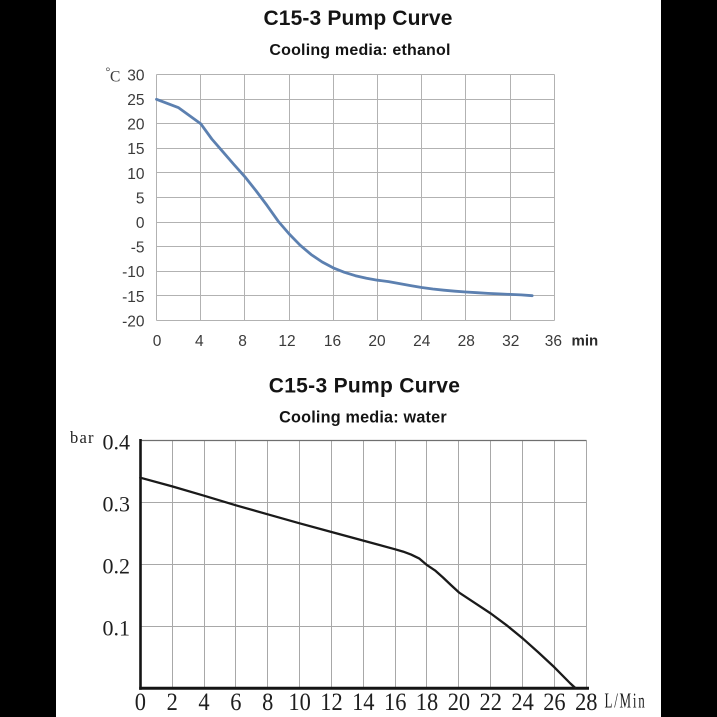  Describe the element at coordinates (235, 703) in the screenshot. I see `svg-text: 6` at that location.